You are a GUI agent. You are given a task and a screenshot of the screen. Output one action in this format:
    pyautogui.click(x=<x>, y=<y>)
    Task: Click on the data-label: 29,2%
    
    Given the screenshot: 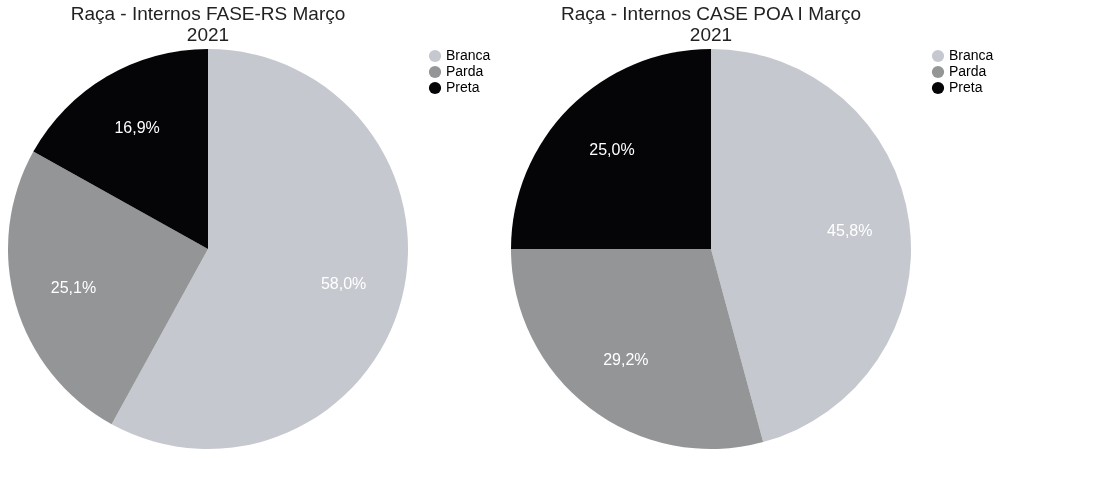 What is the action you would take?
    pyautogui.click(x=626, y=360)
    